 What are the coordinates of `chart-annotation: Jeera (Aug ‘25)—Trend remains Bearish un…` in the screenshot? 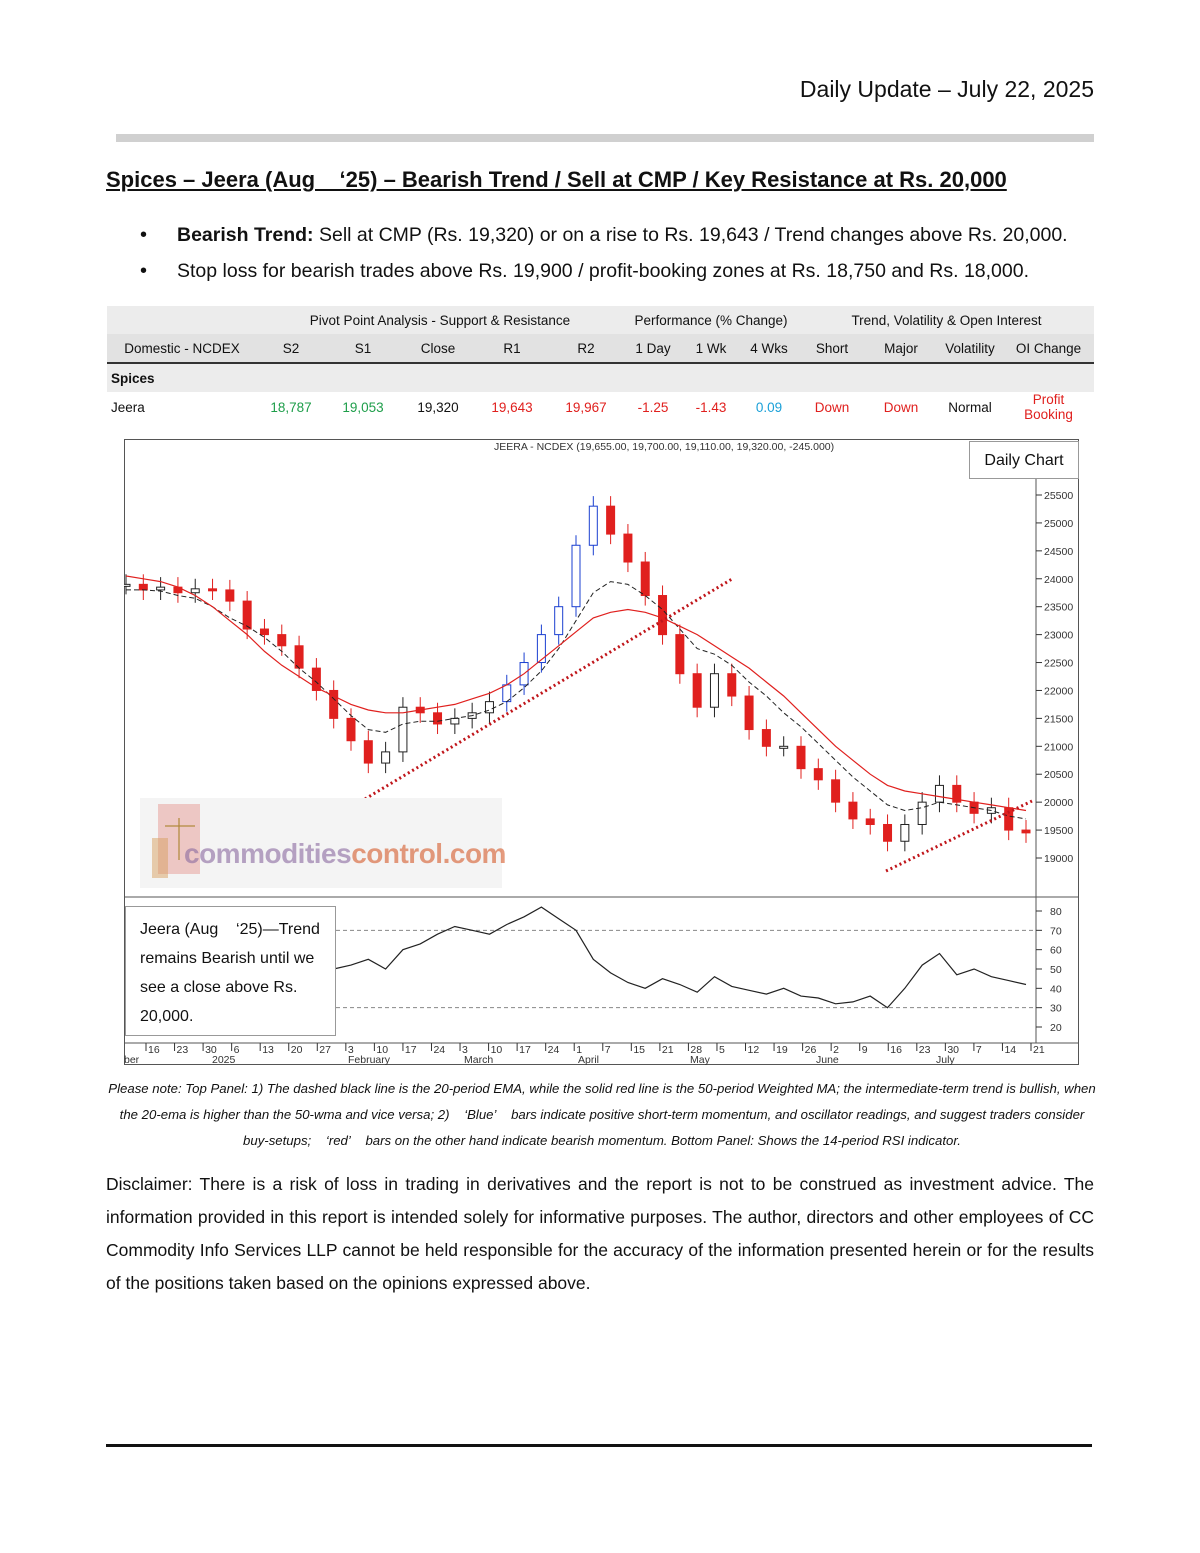 It's located at (230, 971).